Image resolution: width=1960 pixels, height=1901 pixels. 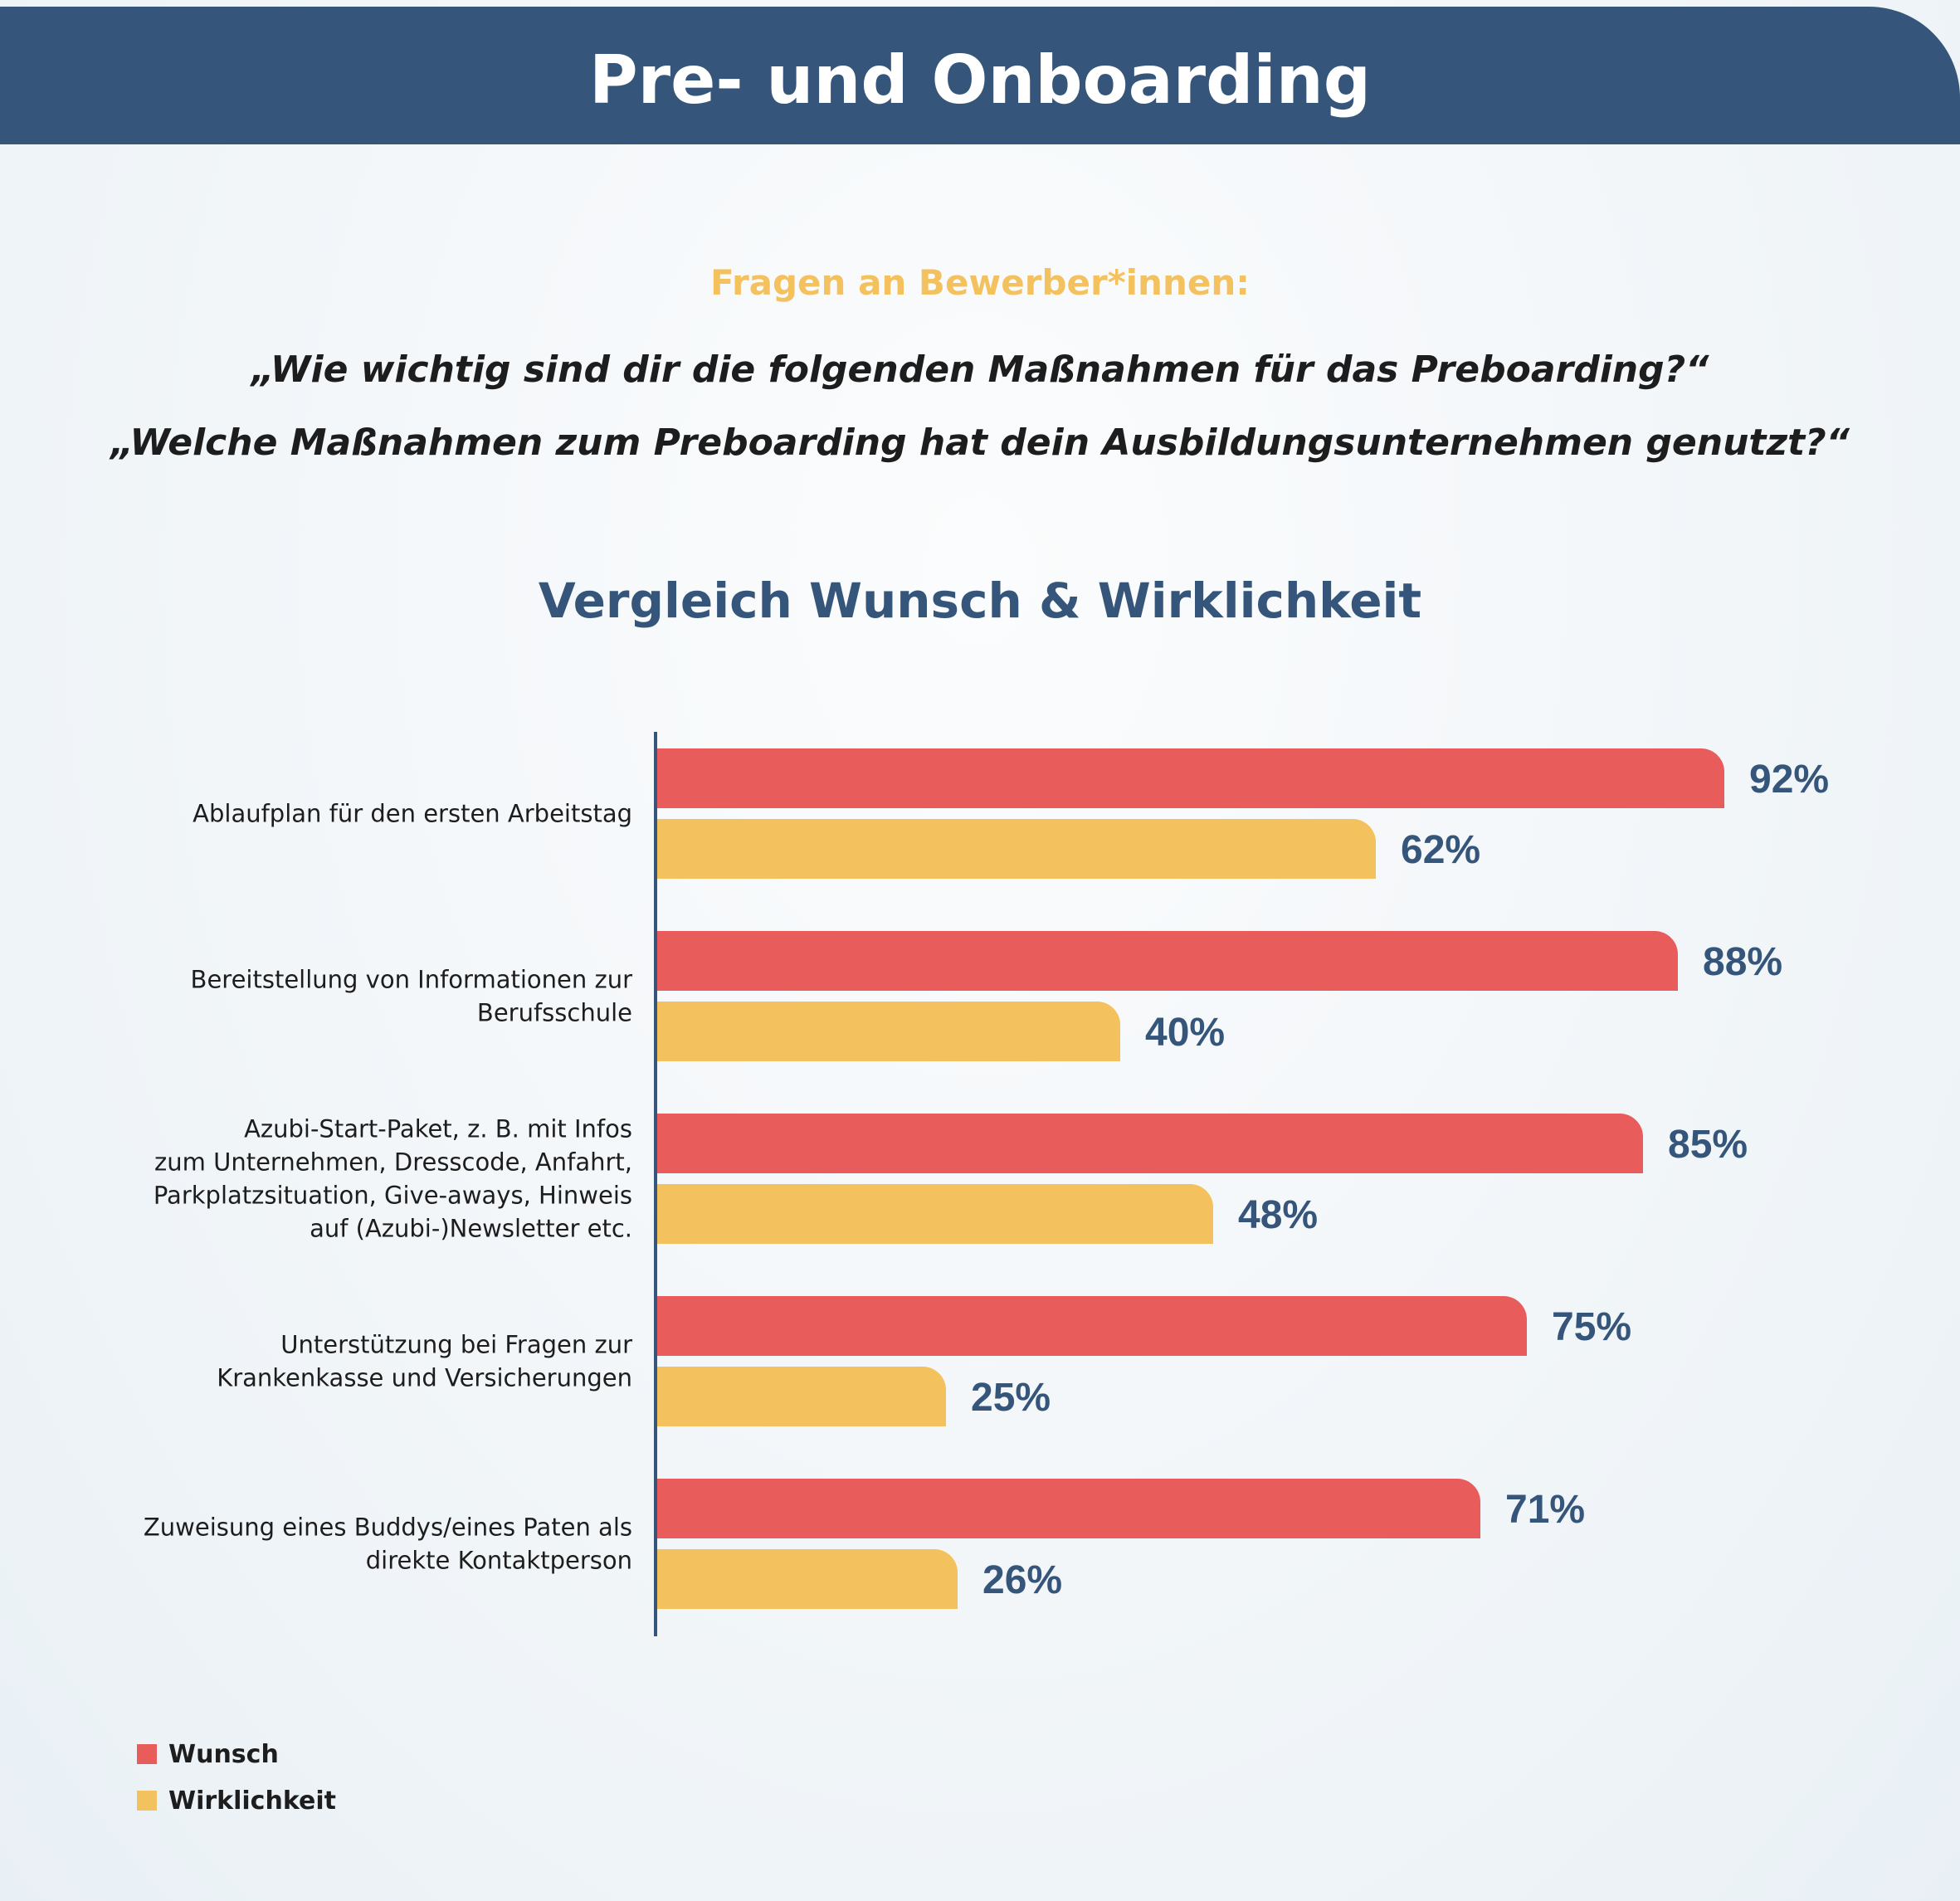 I want to click on header-bar: Pre- und Onboarding, so click(x=980, y=75).